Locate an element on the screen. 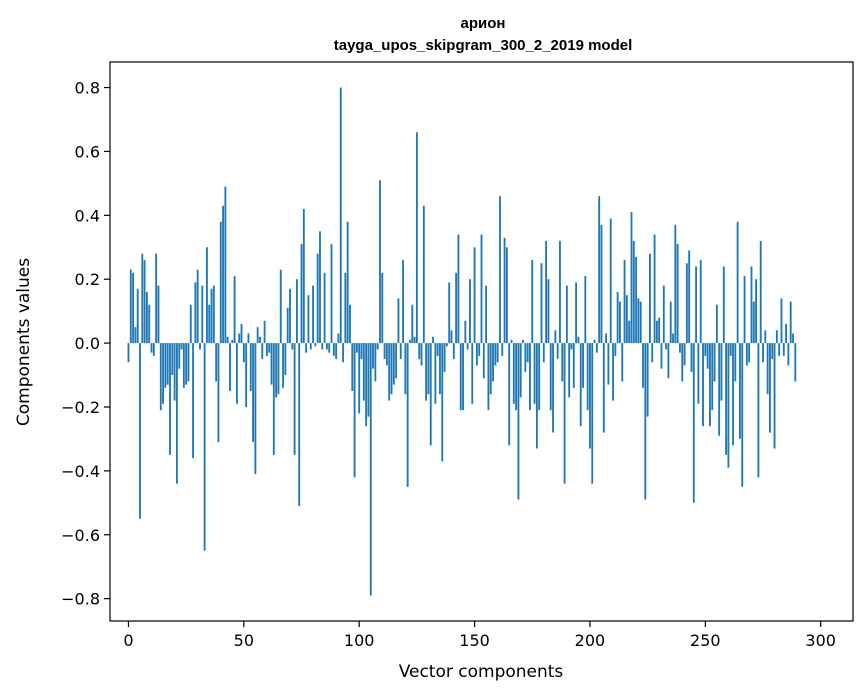  x-tick-label-150: 150 is located at coordinates (474, 640).